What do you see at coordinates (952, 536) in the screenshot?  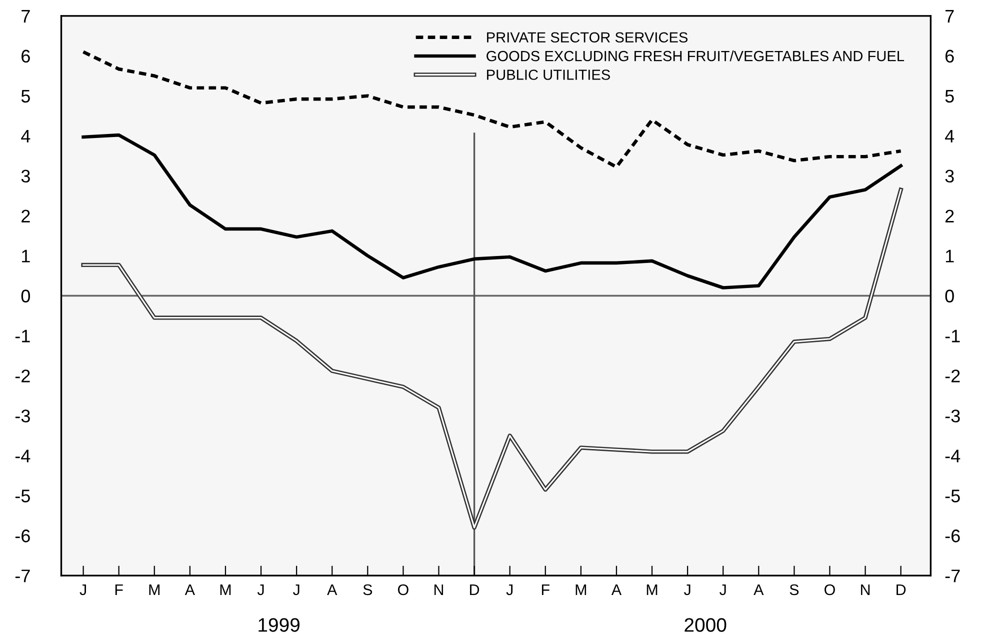 I see `y2-tick-label: -6` at bounding box center [952, 536].